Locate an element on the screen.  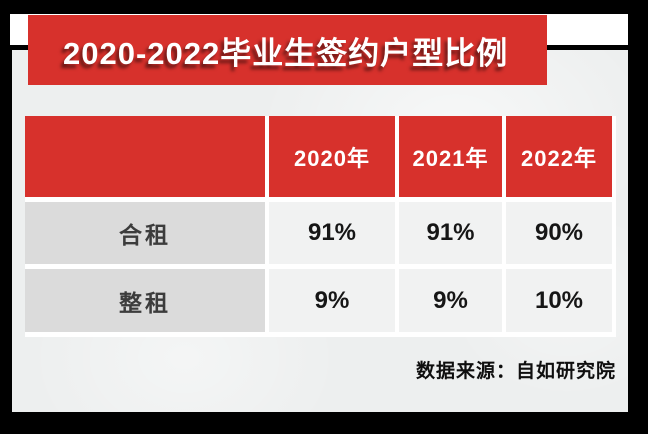
header-cell-2021: 2021年 is located at coordinates (450, 156).